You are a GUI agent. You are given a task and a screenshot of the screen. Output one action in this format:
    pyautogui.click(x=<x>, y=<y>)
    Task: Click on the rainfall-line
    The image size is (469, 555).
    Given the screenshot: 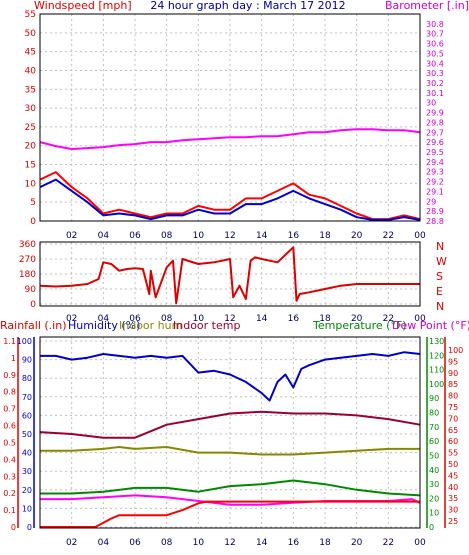 What is the action you would take?
    pyautogui.click(x=230, y=514)
    